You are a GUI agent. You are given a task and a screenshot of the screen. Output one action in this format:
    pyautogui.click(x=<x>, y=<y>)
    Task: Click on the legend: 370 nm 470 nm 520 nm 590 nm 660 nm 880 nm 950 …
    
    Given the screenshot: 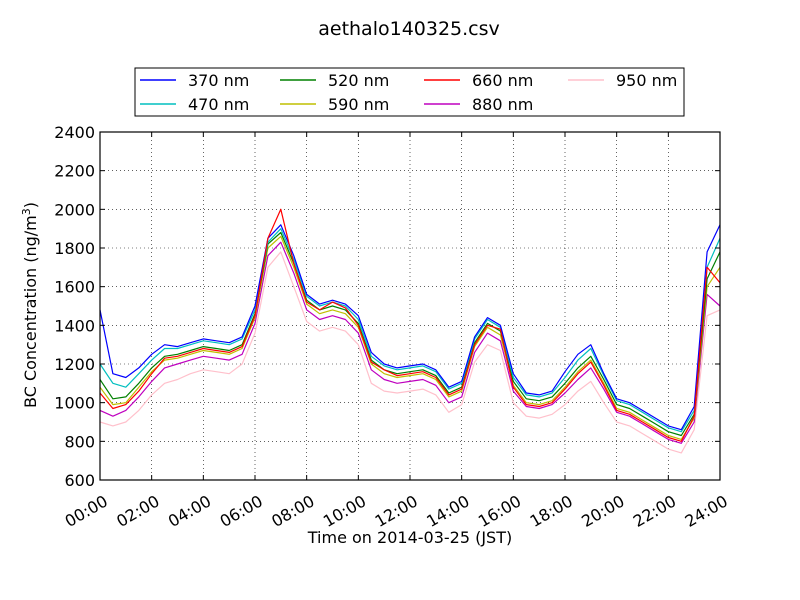 What is the action you would take?
    pyautogui.click(x=409, y=92)
    